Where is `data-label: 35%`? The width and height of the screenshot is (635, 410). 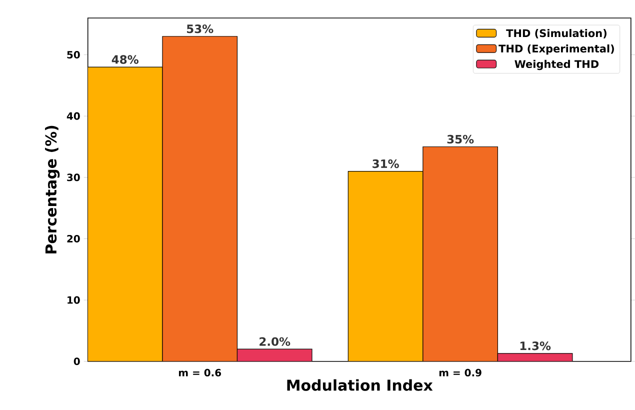
data-label: 35% is located at coordinates (460, 139).